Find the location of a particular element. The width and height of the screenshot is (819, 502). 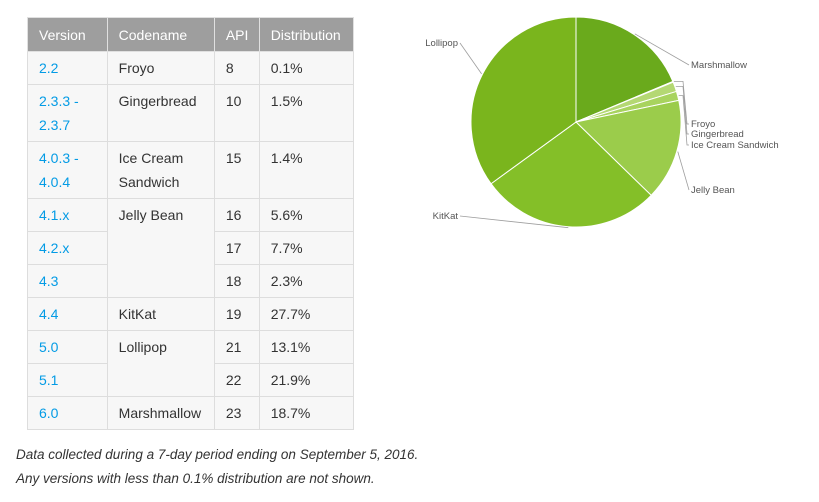

table-row: 4.2.x 17 7.7% is located at coordinates (191, 248).